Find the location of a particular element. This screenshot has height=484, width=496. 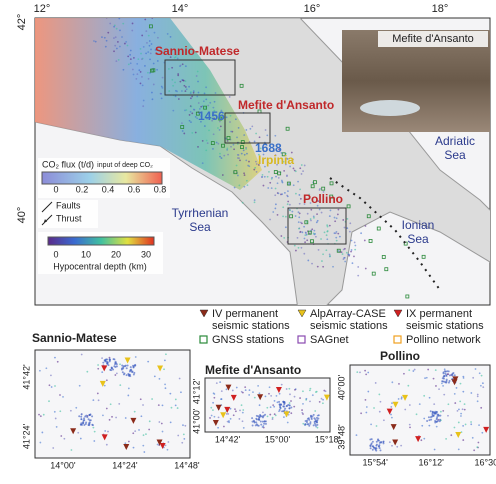

inset-lat-label: 41°00' is located at coordinates (196, 421).